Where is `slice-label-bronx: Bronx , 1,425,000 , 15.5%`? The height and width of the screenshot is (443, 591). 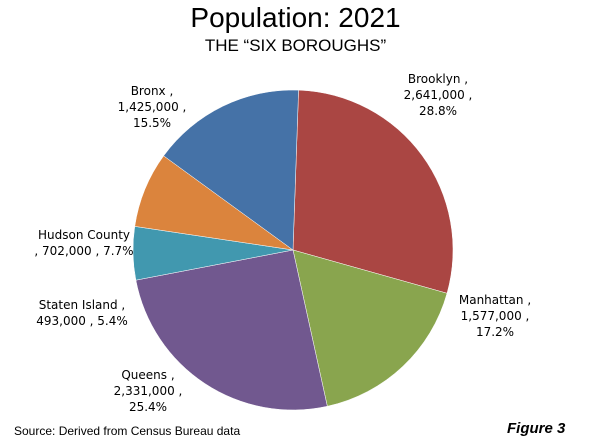 slice-label-bronx: Bronx , 1,425,000 , 15.5% is located at coordinates (152, 107).